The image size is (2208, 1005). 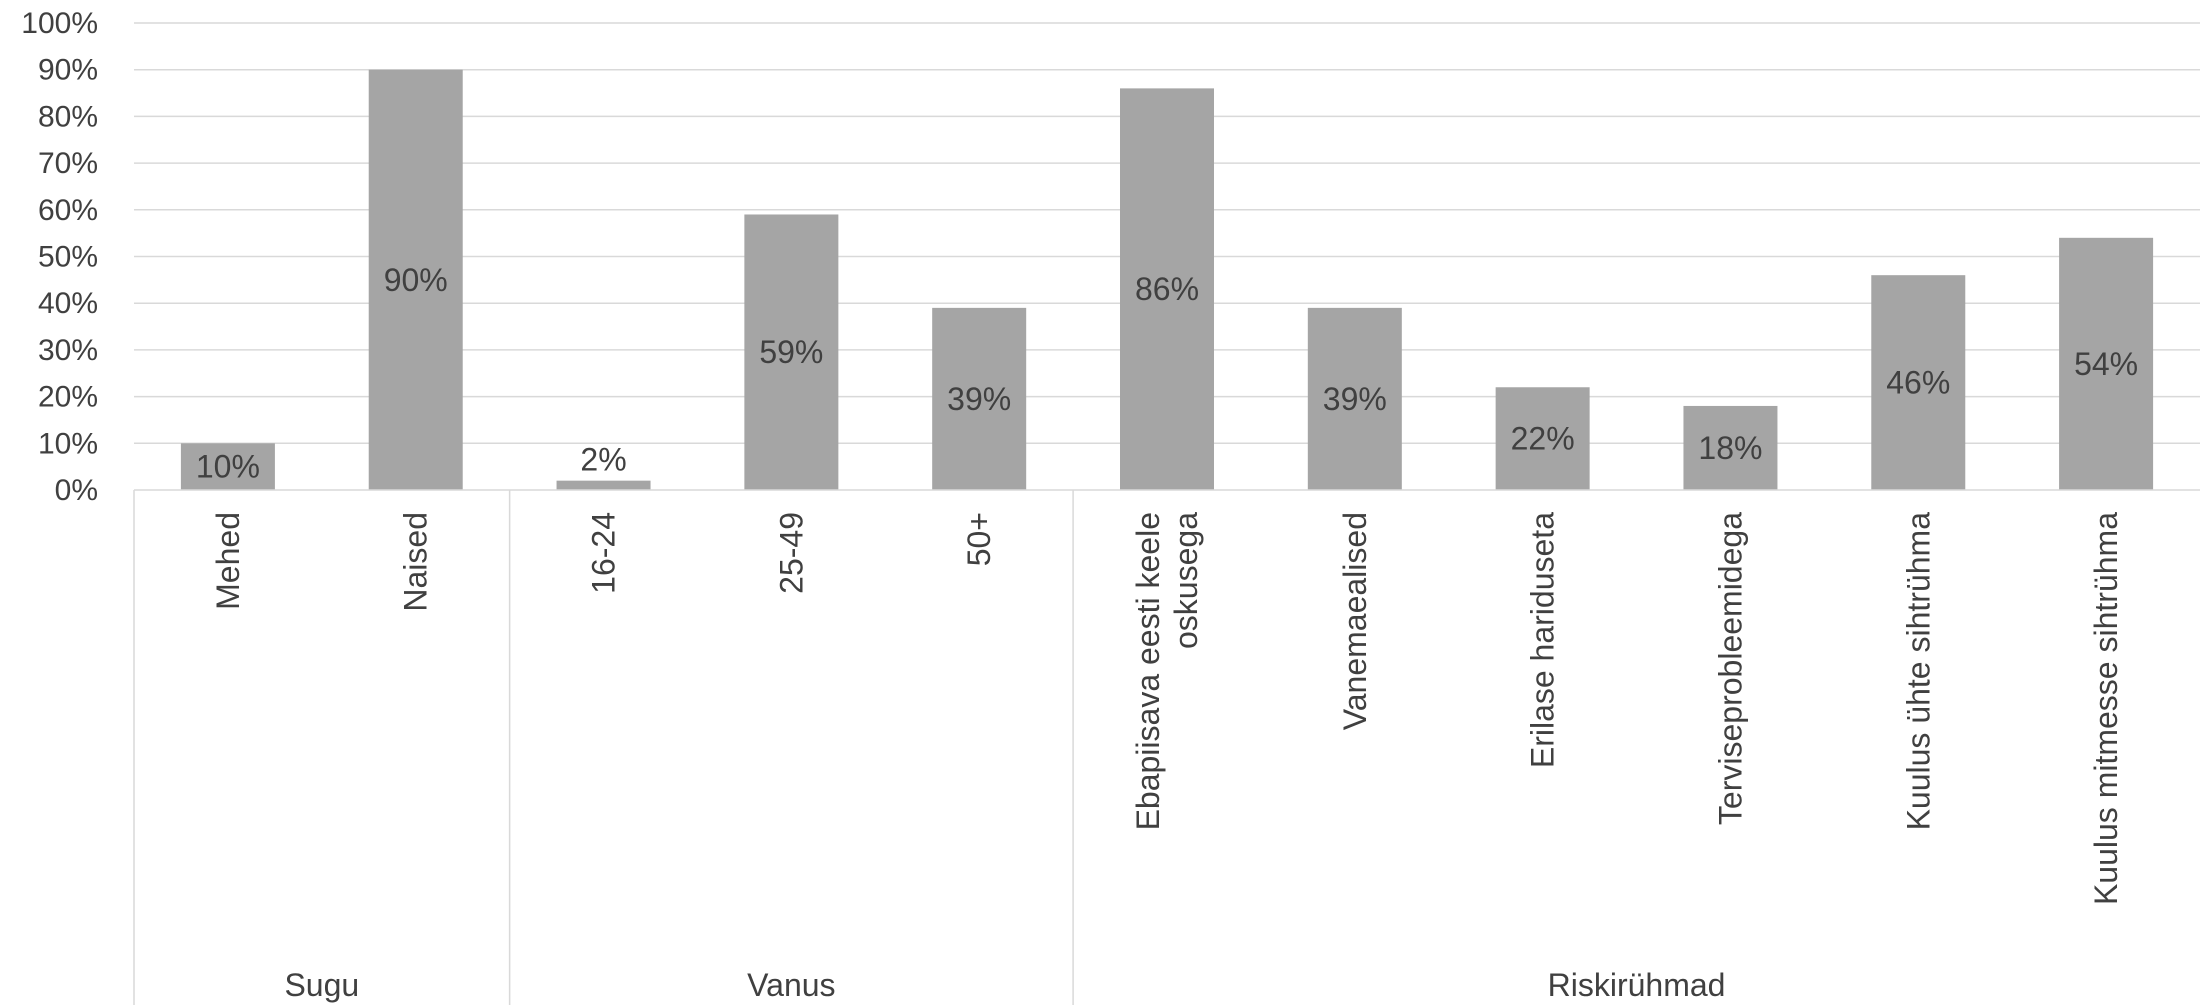 I want to click on y-tick-label: 0%, so click(x=76, y=490).